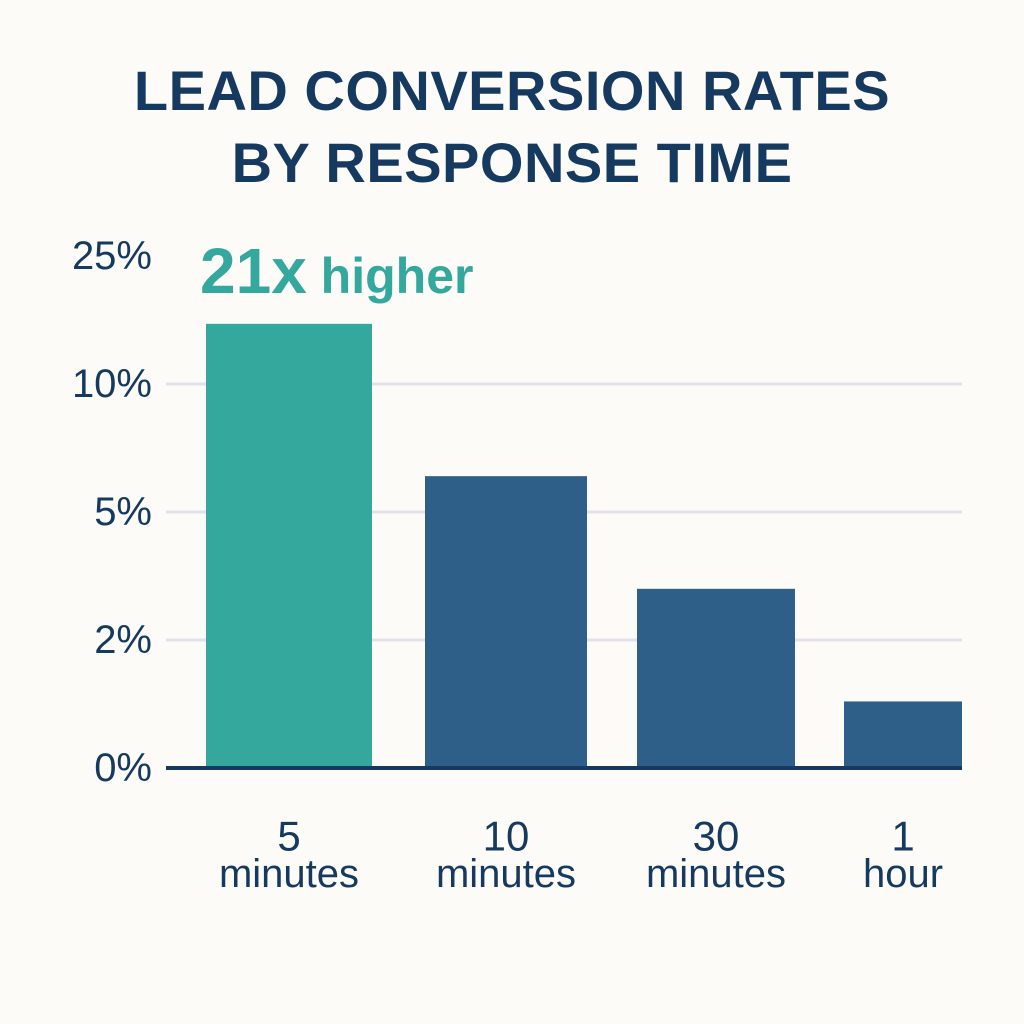  I want to click on chart-title-line-2: BY RESPONSE TIME, so click(512, 162).